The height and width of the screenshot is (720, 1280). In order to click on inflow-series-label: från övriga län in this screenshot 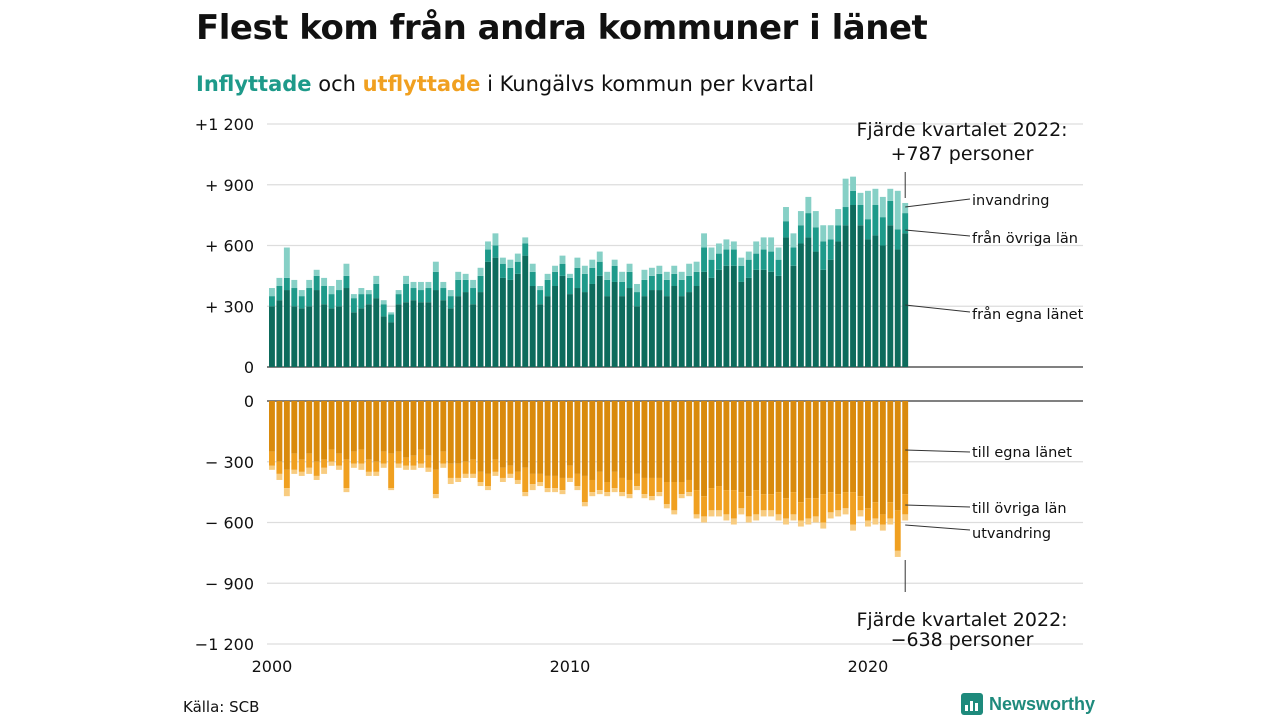, I will do `click(1025, 238)`.